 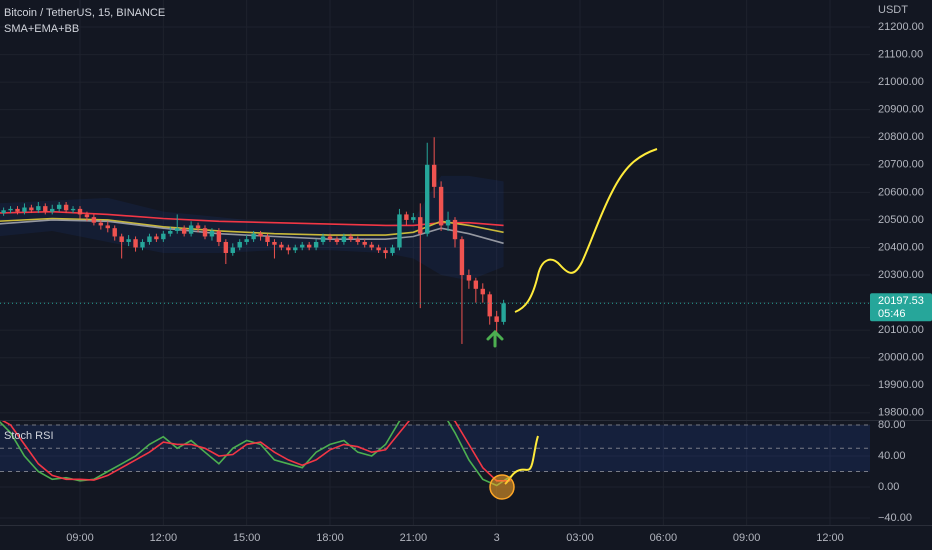 I want to click on highlight-circle, so click(x=502, y=487).